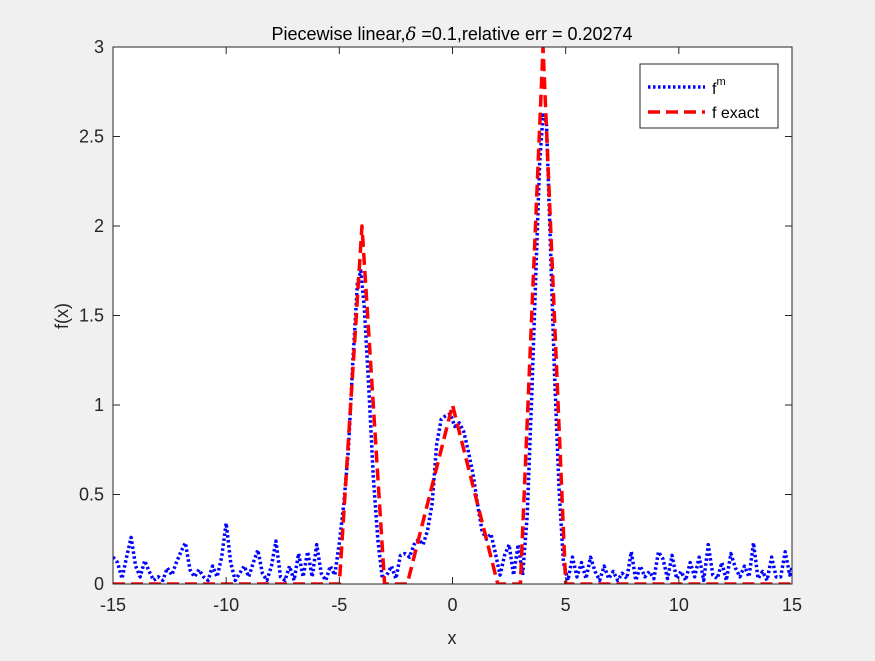 The width and height of the screenshot is (875, 661). I want to click on legend: fm f exact, so click(709, 96).